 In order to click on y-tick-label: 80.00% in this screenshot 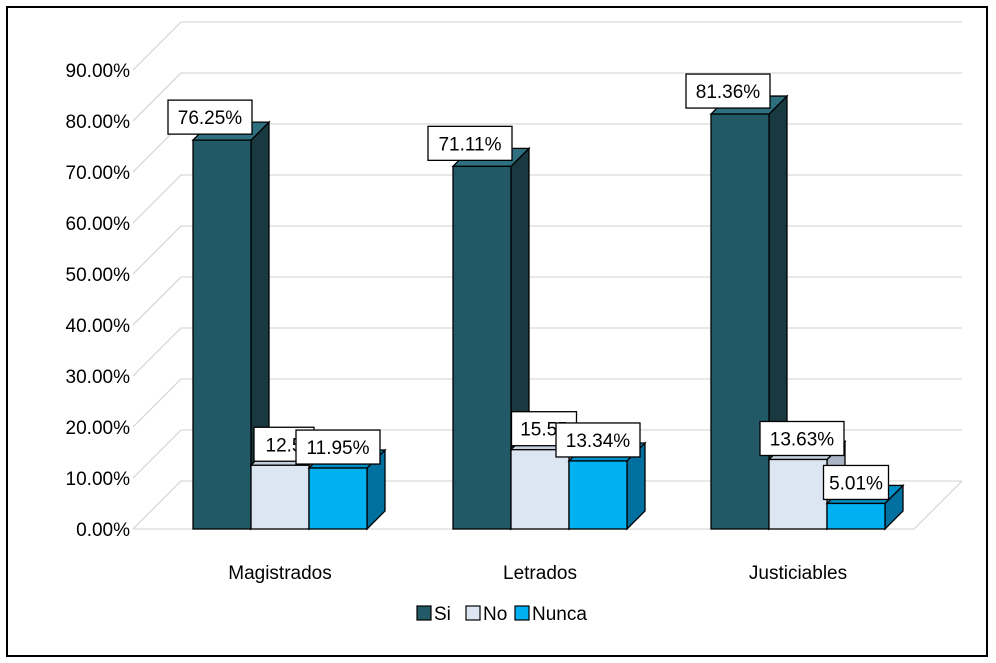, I will do `click(98, 122)`.